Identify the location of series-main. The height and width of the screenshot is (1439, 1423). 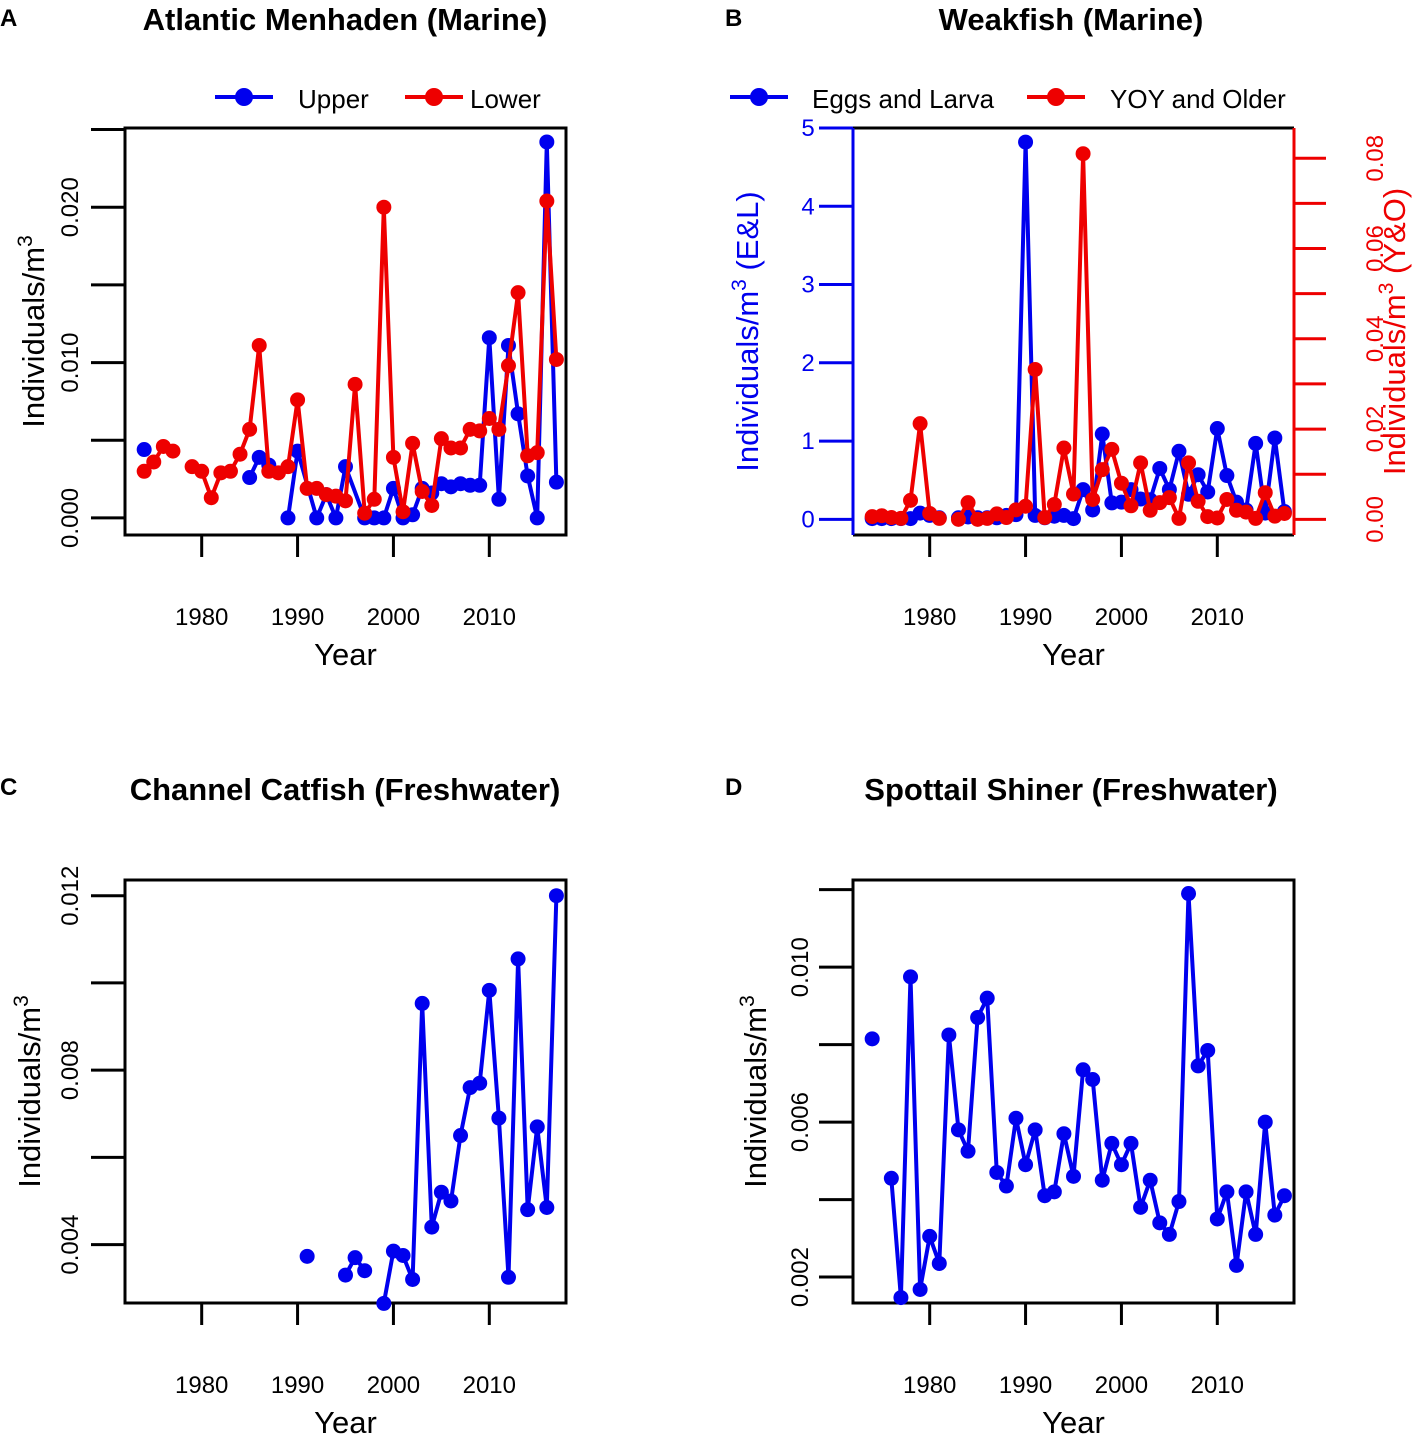
(1078, 1096).